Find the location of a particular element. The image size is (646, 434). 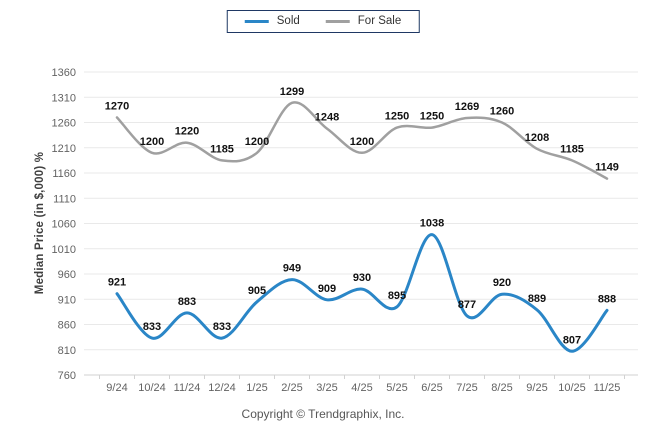

data-label-sold: 877 is located at coordinates (467, 305).